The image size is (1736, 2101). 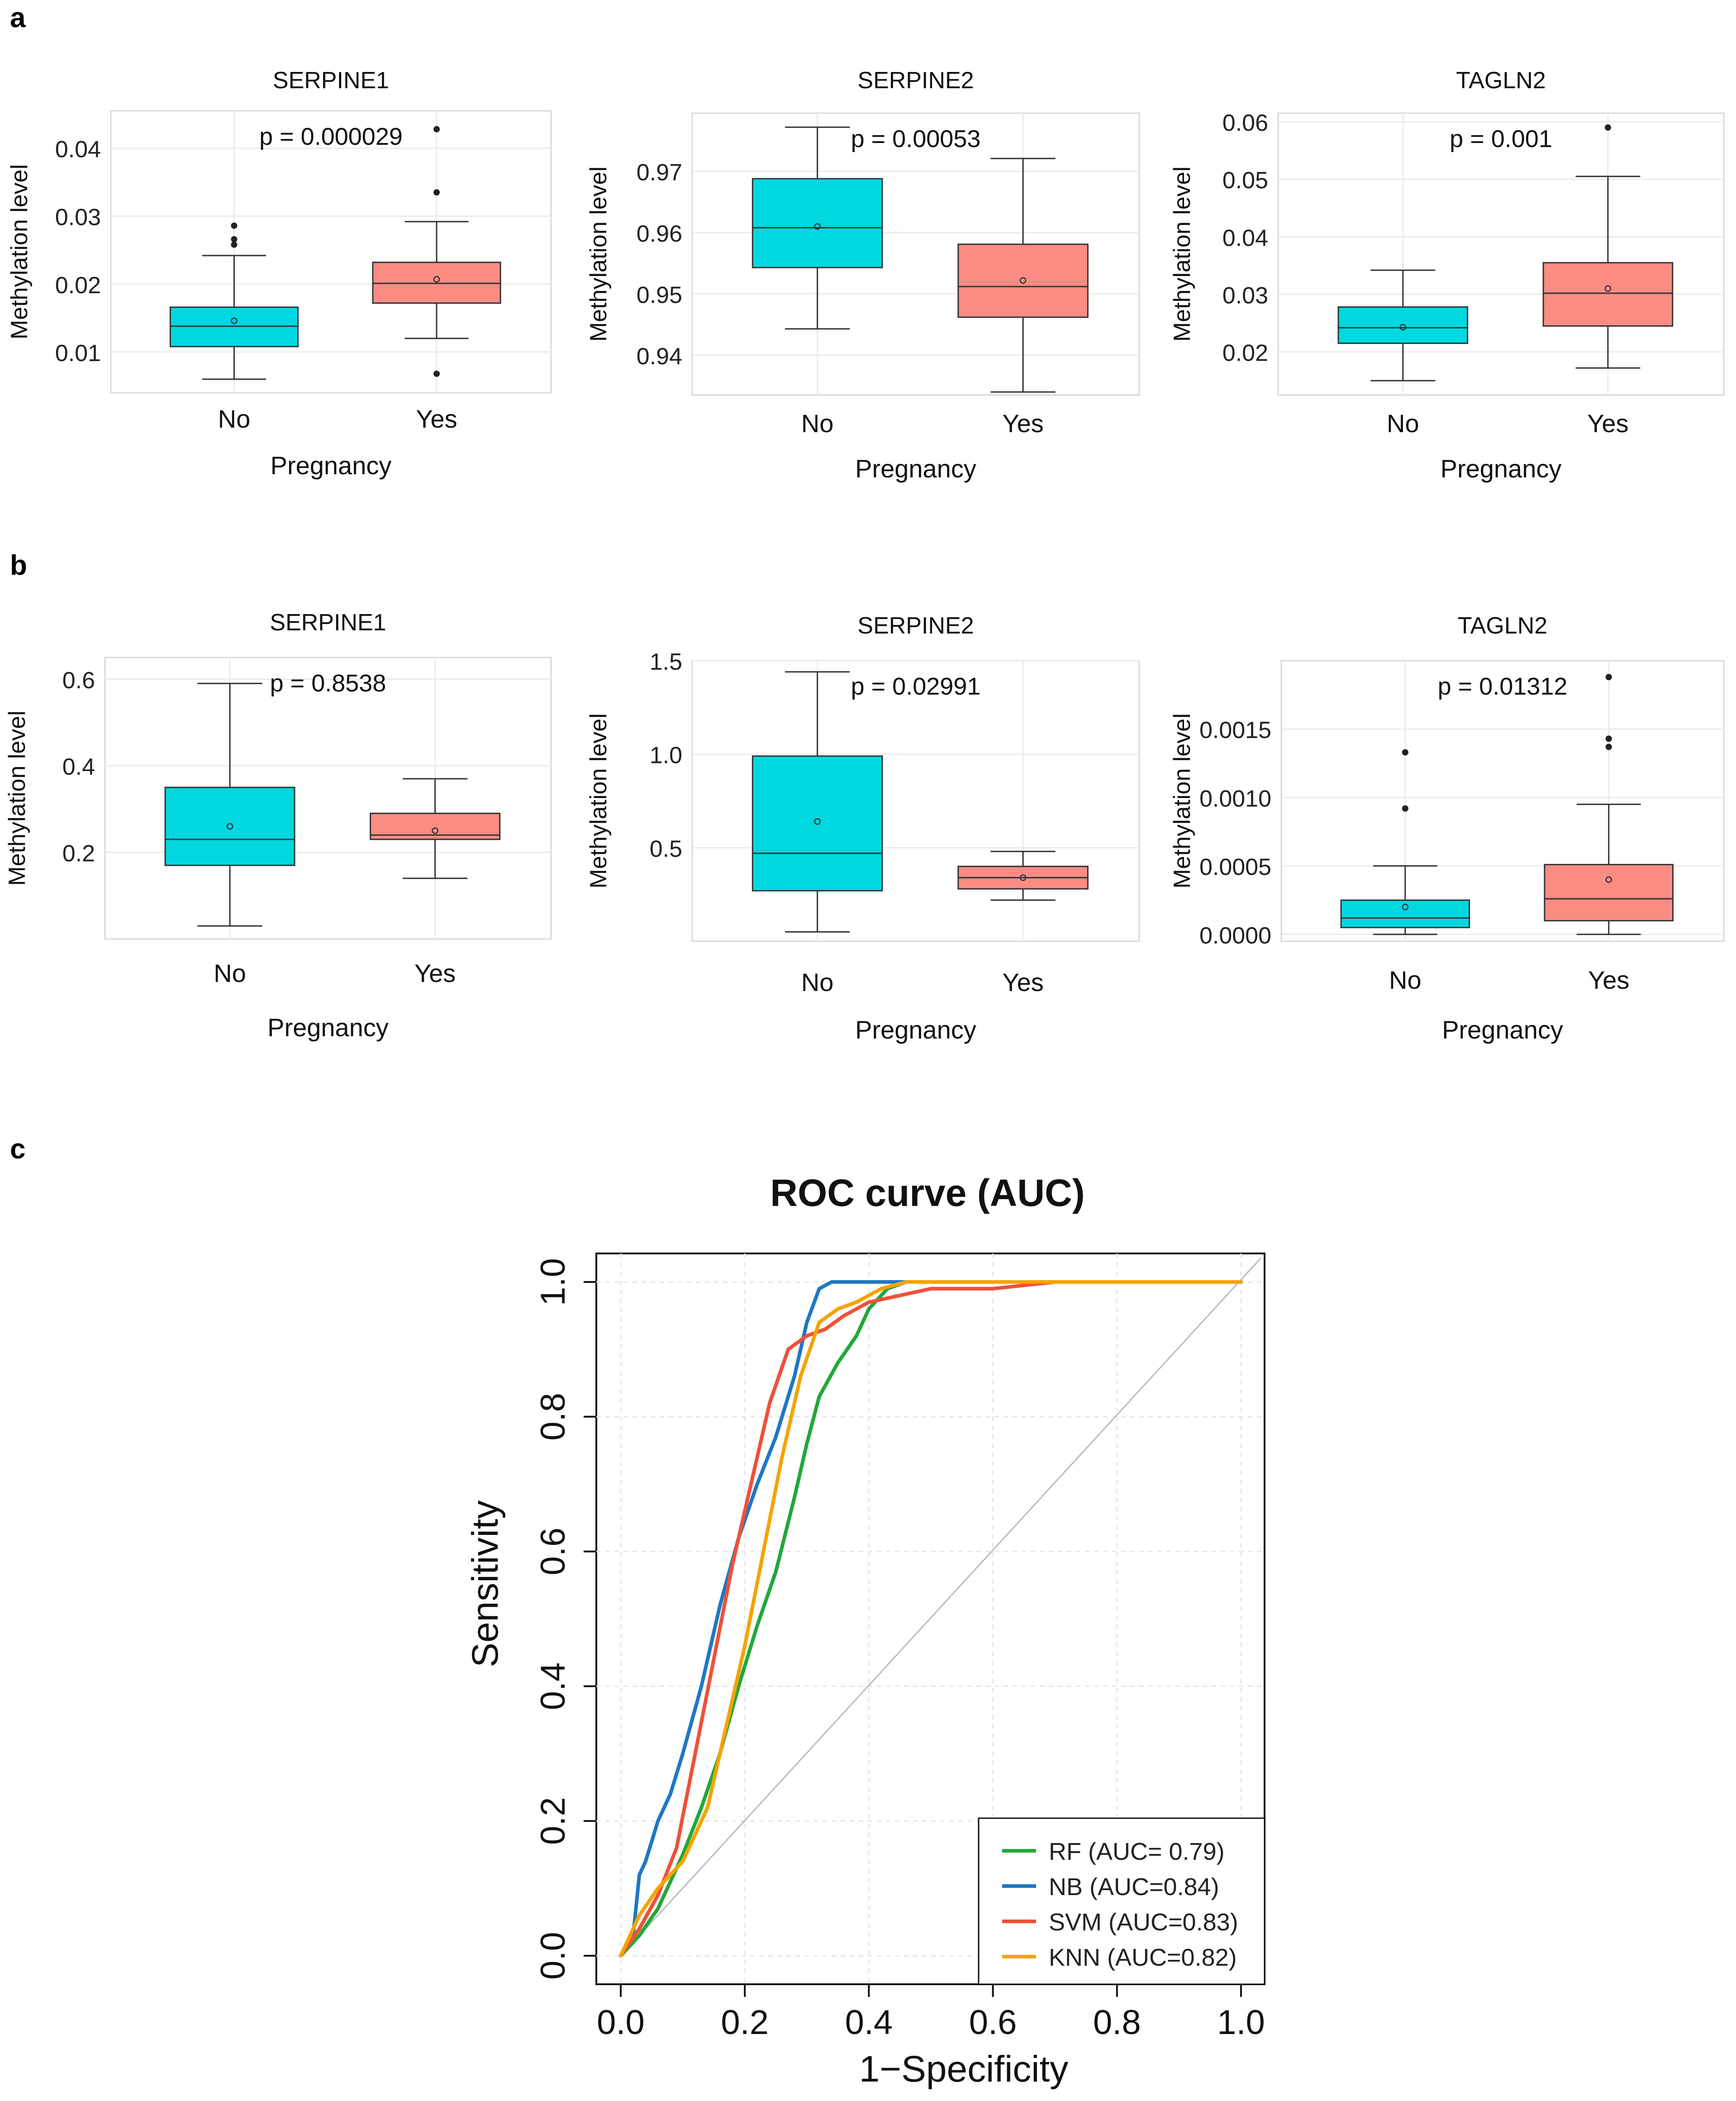 I want to click on p-value-label: p = 0.001, so click(x=1501, y=138).